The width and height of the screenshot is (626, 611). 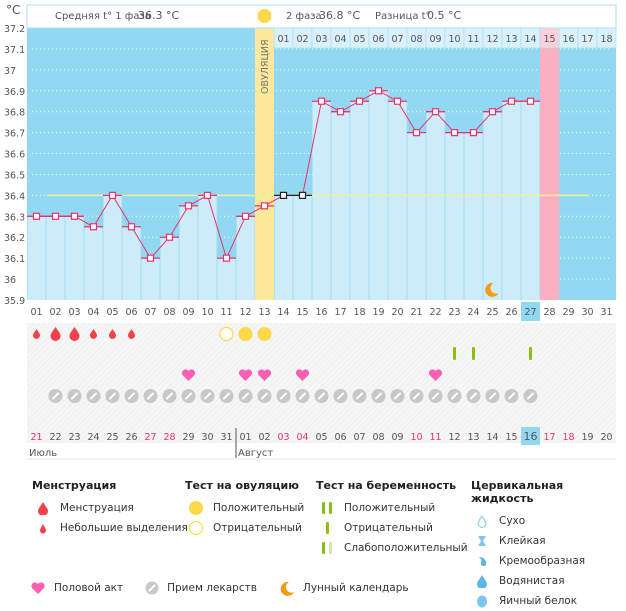 I want to click on legend-item: Отрицательный, so click(x=388, y=528).